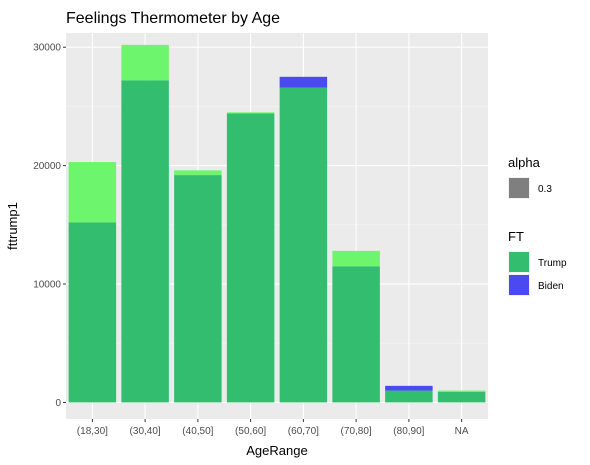  What do you see at coordinates (551, 286) in the screenshot?
I see `legend-label: Biden` at bounding box center [551, 286].